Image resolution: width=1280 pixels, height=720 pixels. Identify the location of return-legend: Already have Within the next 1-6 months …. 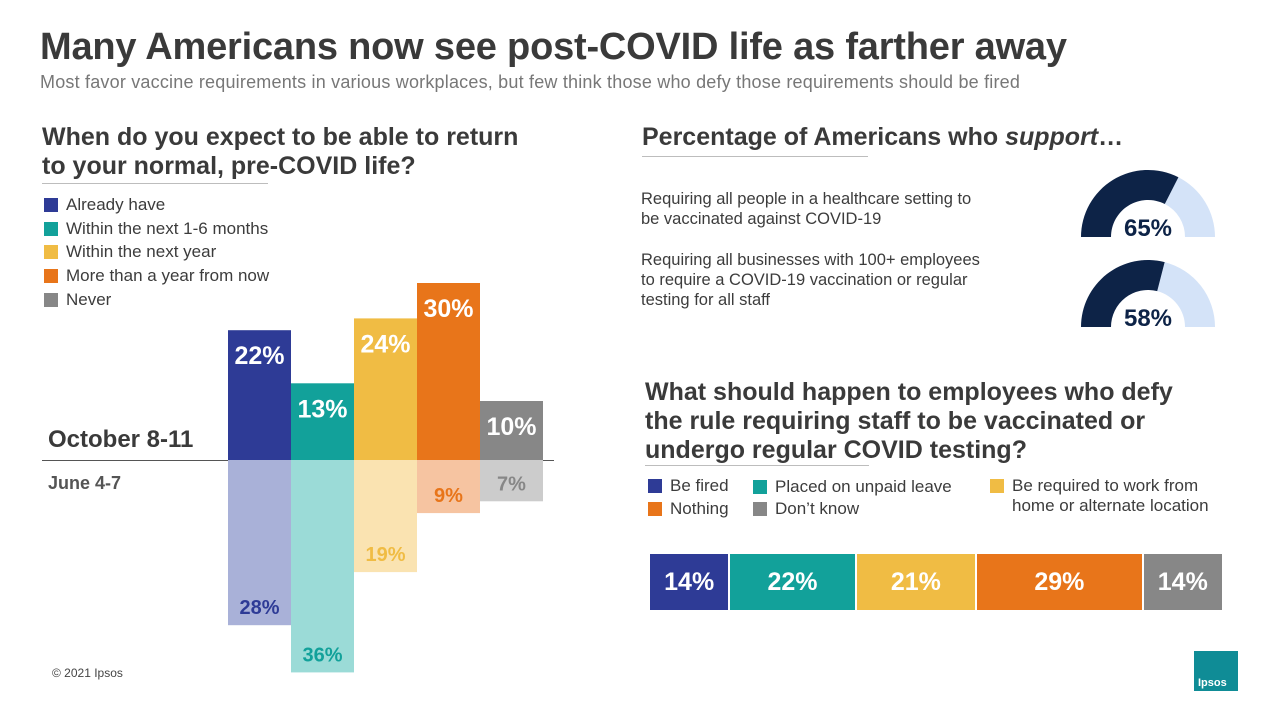
(194, 255).